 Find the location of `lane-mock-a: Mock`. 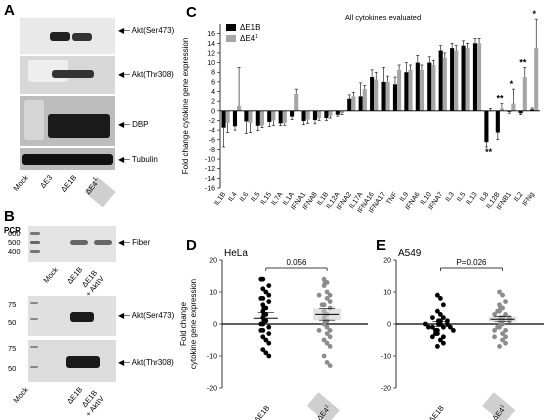

lane-mock-a: Mock is located at coordinates (21, 183).